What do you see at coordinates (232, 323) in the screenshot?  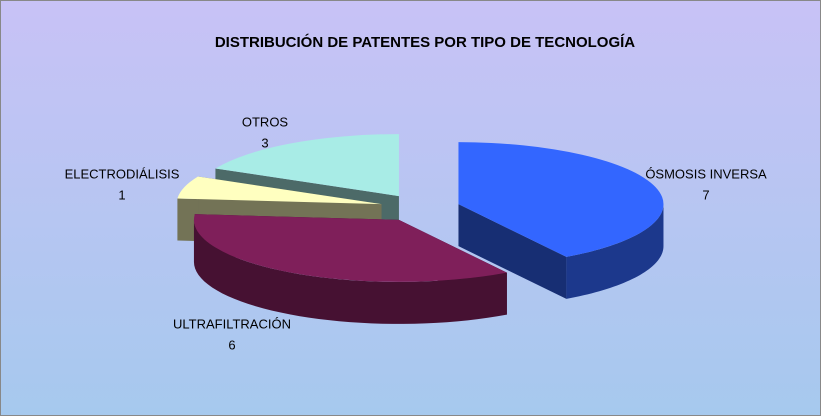 I see `slice-label: ULTRAFILTRACIÓN` at bounding box center [232, 323].